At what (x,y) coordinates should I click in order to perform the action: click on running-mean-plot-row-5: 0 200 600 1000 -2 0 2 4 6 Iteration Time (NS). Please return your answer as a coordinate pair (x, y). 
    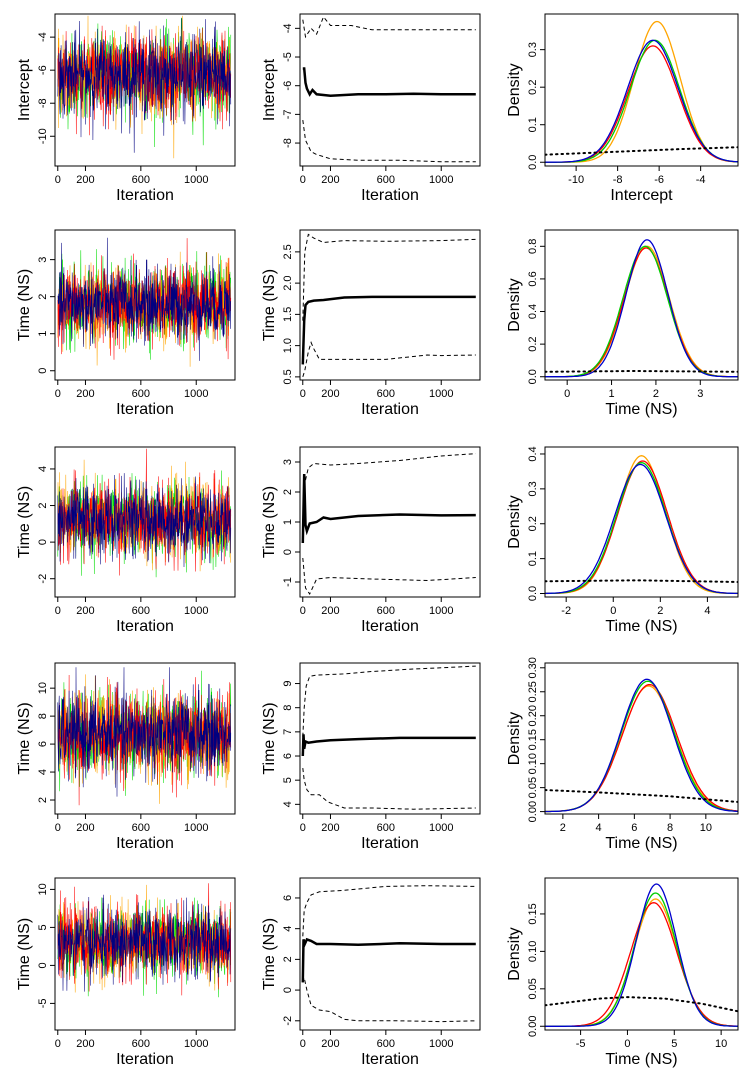
    Looking at the image, I should click on (371, 972).